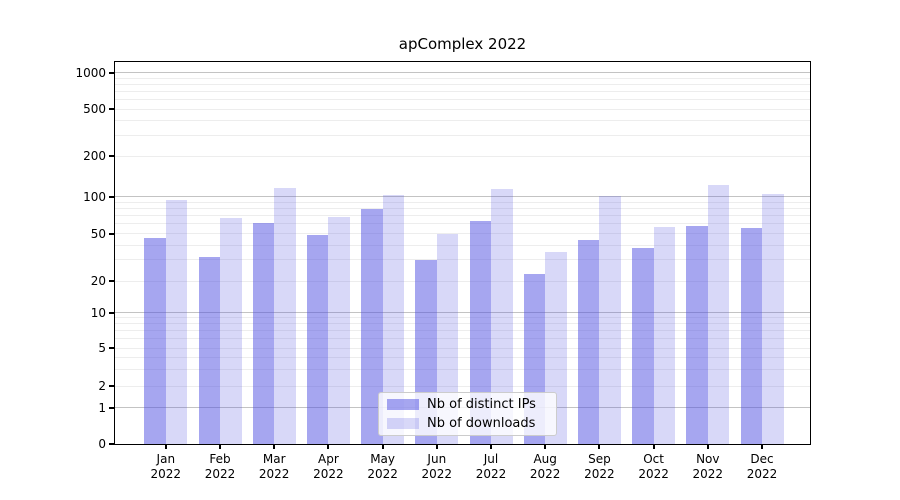  What do you see at coordinates (481, 404) in the screenshot?
I see `legend-label-distinct-ips: Nb of distinct IPs` at bounding box center [481, 404].